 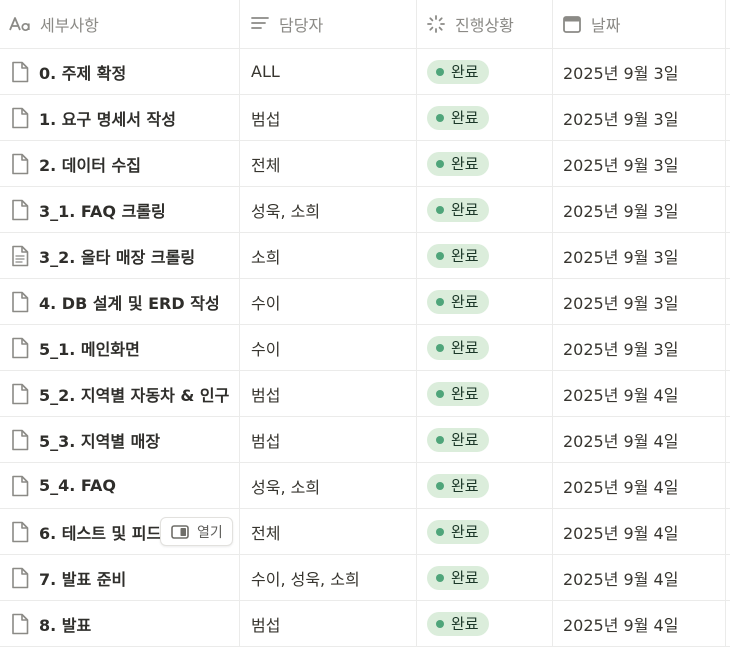 What do you see at coordinates (83, 73) in the screenshot?
I see `row-title: 0. 주제 확정` at bounding box center [83, 73].